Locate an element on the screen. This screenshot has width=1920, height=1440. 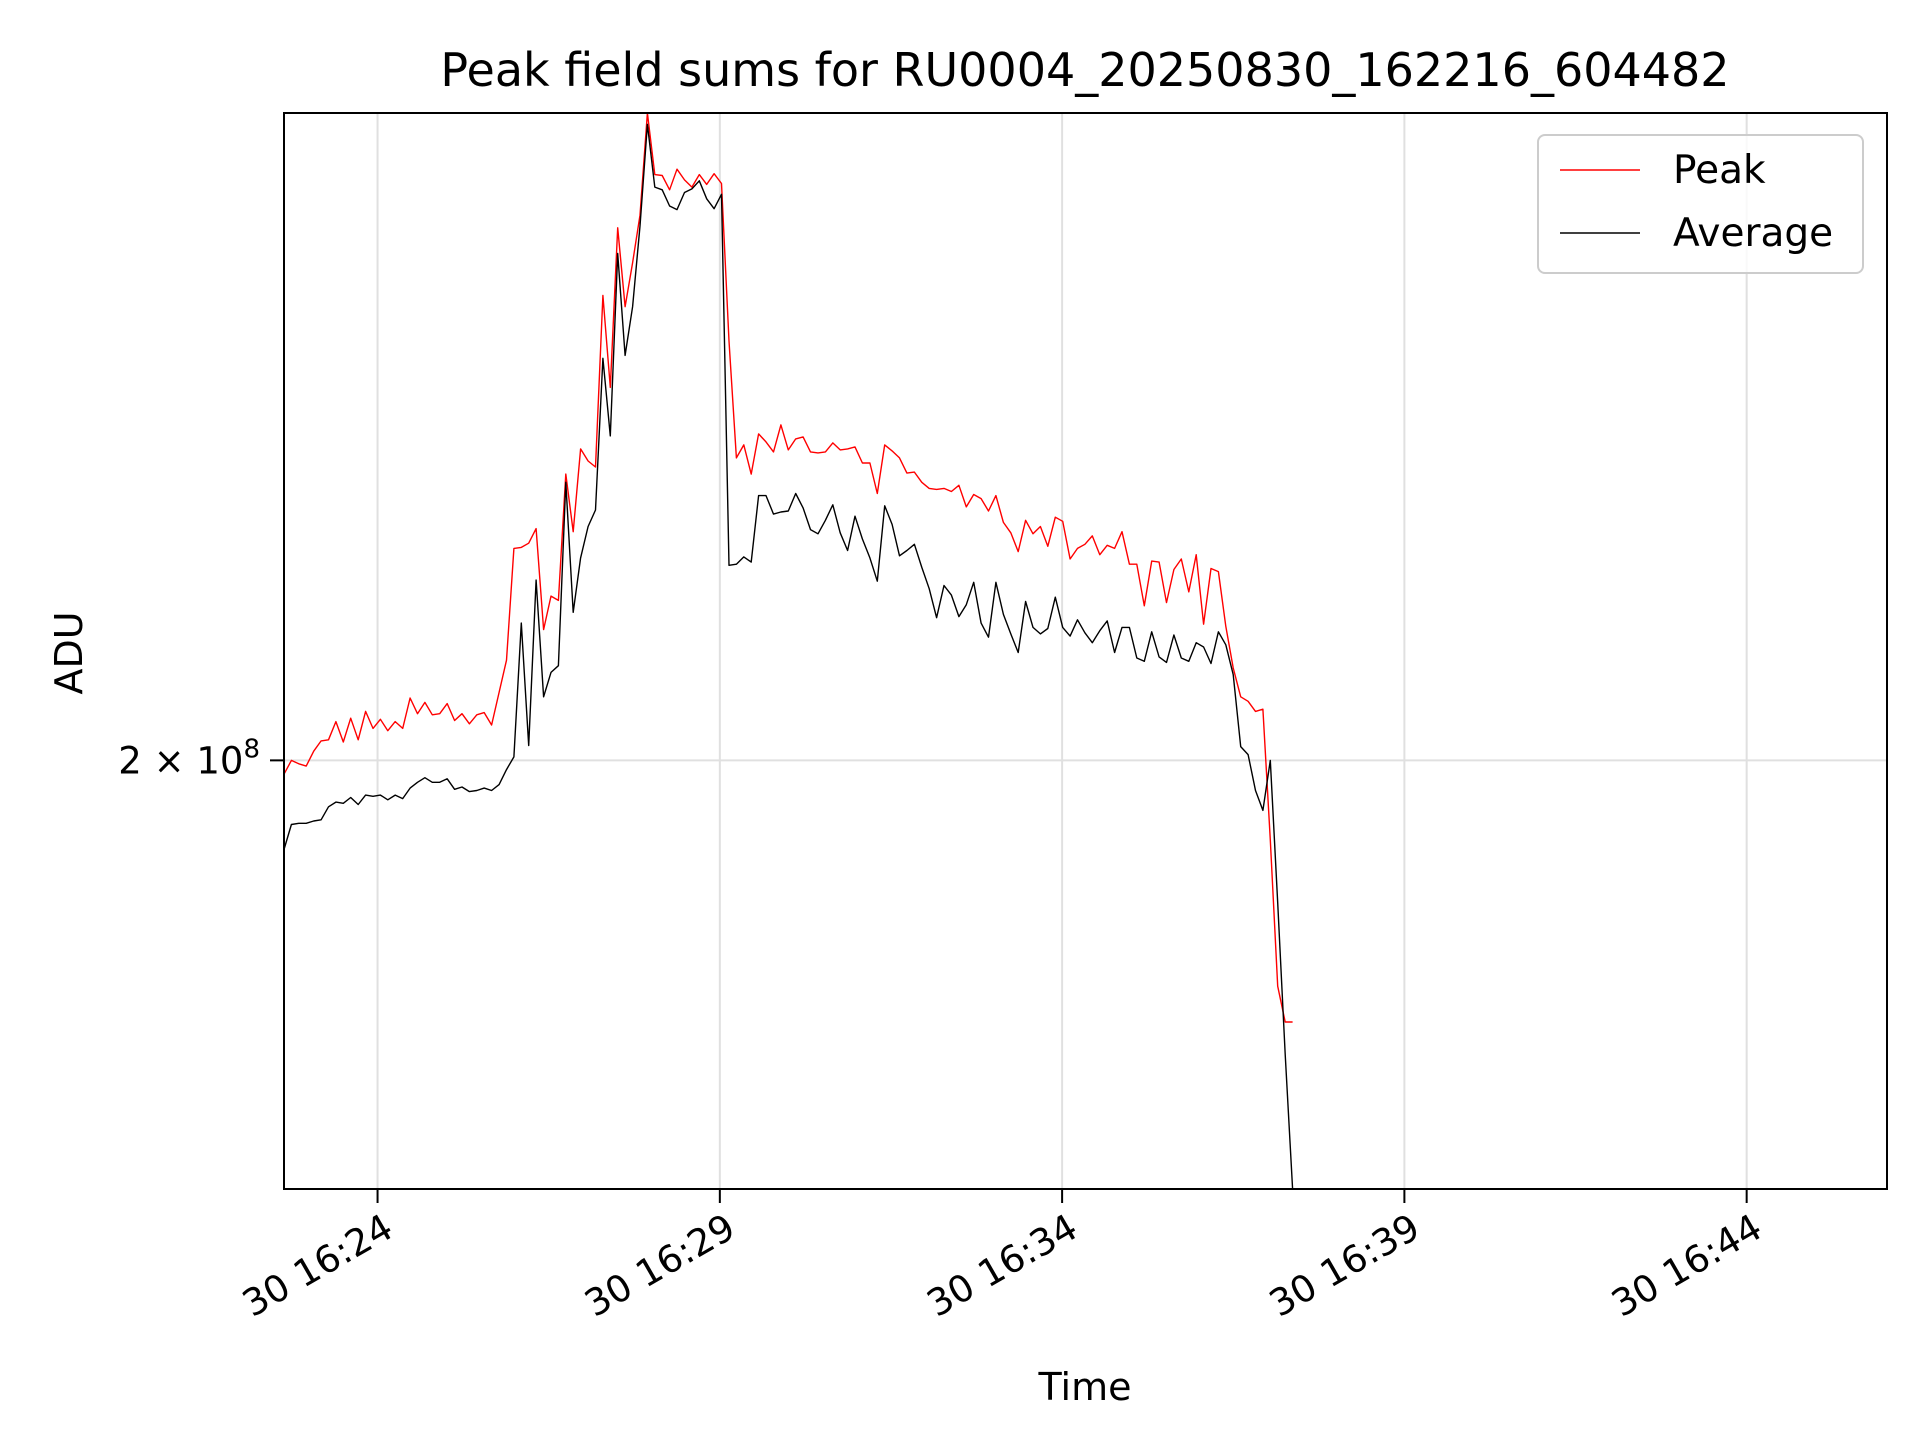
y-axis-label: ADU is located at coordinates (69, 652).